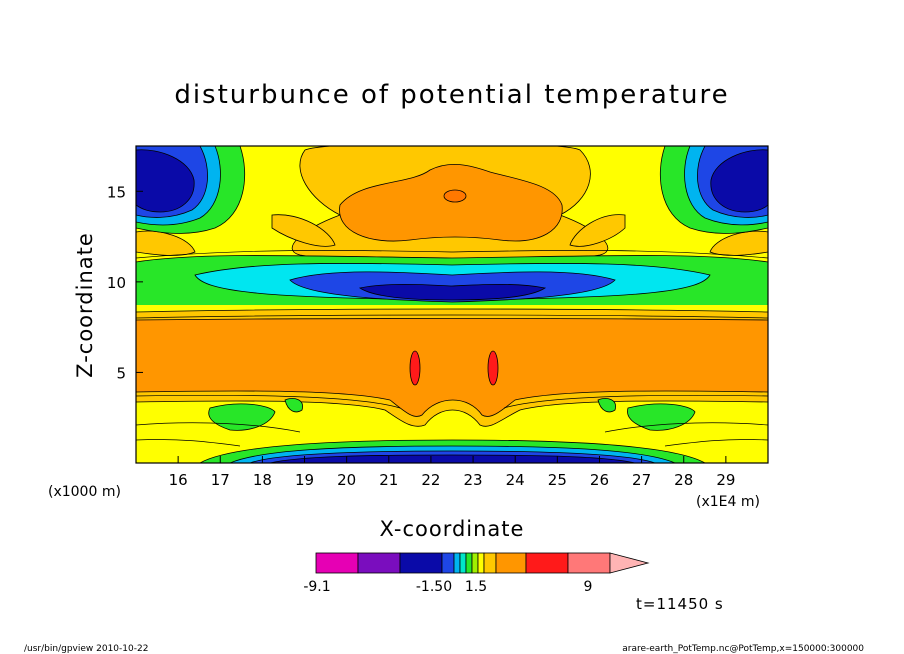 The image size is (904, 654). I want to click on colorbar-labels: -9.1 -1.50 1.5 9, so click(447, 587).